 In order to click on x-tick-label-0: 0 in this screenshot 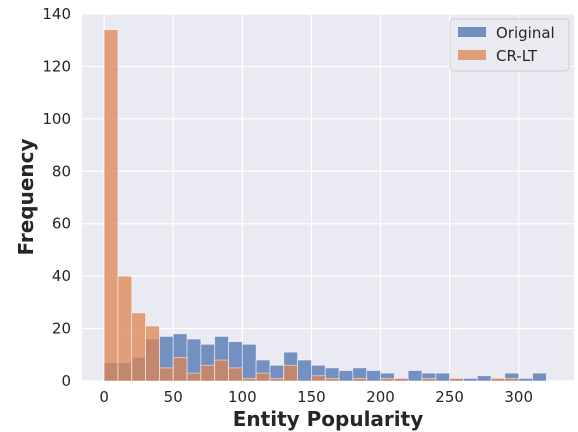, I will do `click(104, 397)`.